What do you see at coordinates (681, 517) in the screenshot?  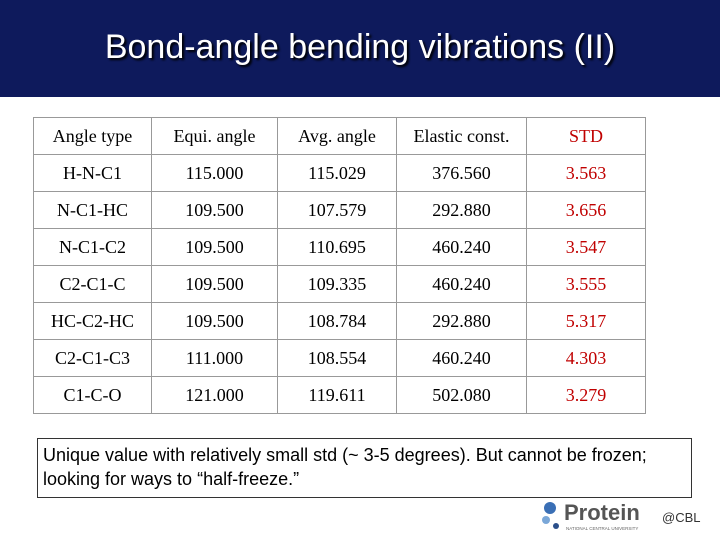 I see `logo-suffix: @CBL` at bounding box center [681, 517].